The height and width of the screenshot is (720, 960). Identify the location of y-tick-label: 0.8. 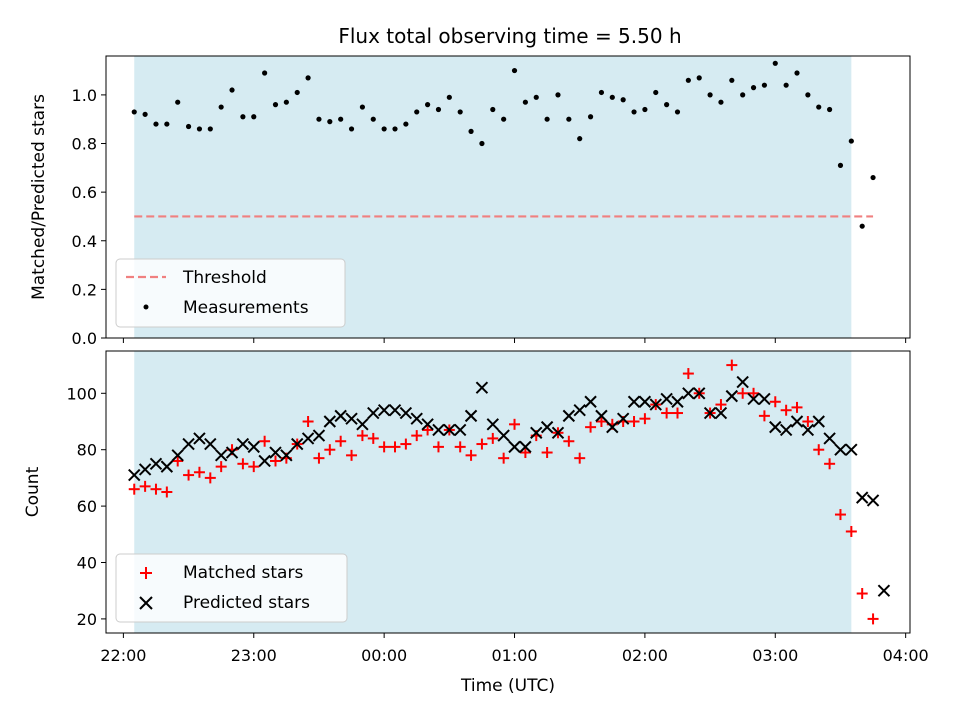
(84, 144).